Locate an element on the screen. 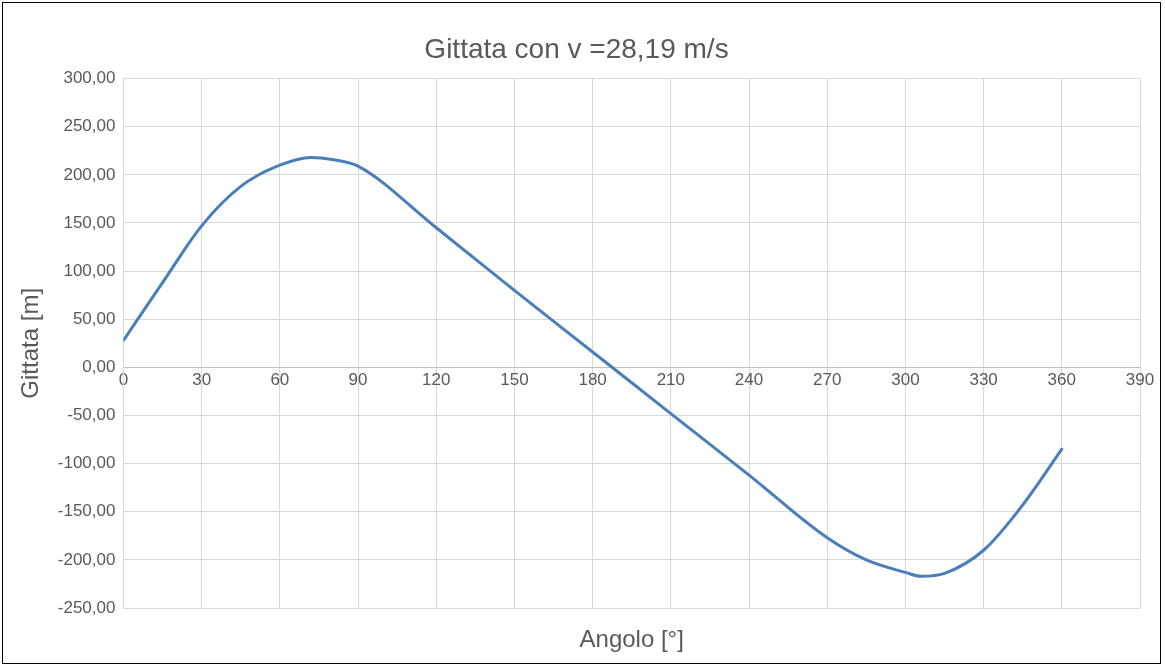 This screenshot has width=1165, height=668. y-tick-label: 50,00 is located at coordinates (94, 318).